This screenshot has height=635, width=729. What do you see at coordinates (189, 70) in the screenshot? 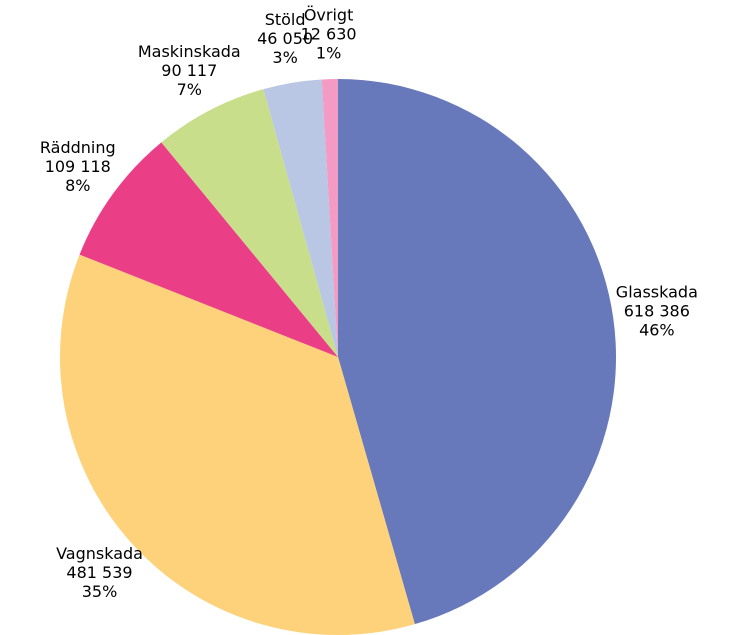
I see `slice-label: 90 117` at bounding box center [189, 70].